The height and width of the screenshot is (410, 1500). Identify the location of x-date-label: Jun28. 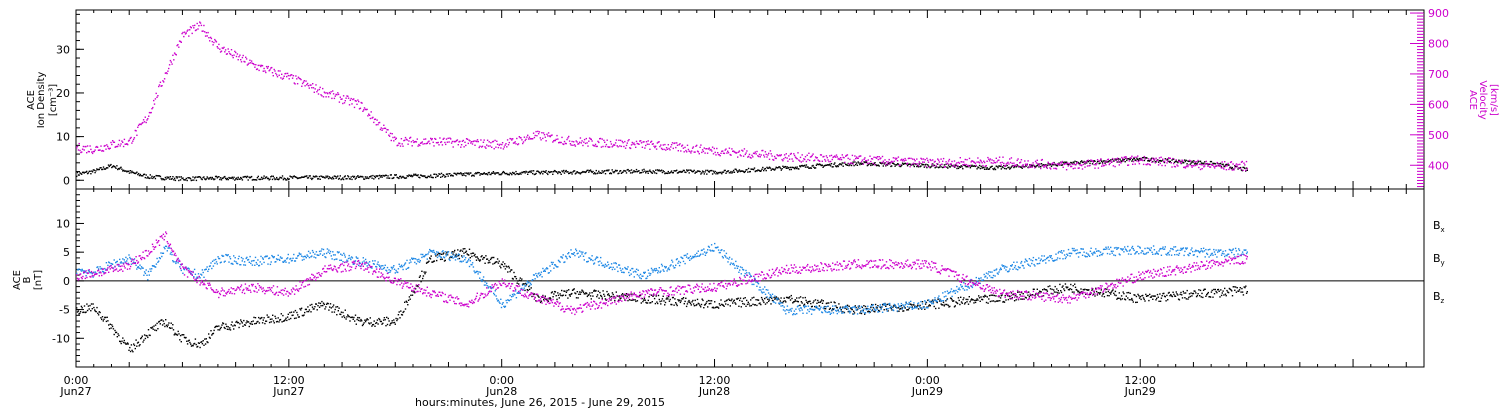
(501, 391).